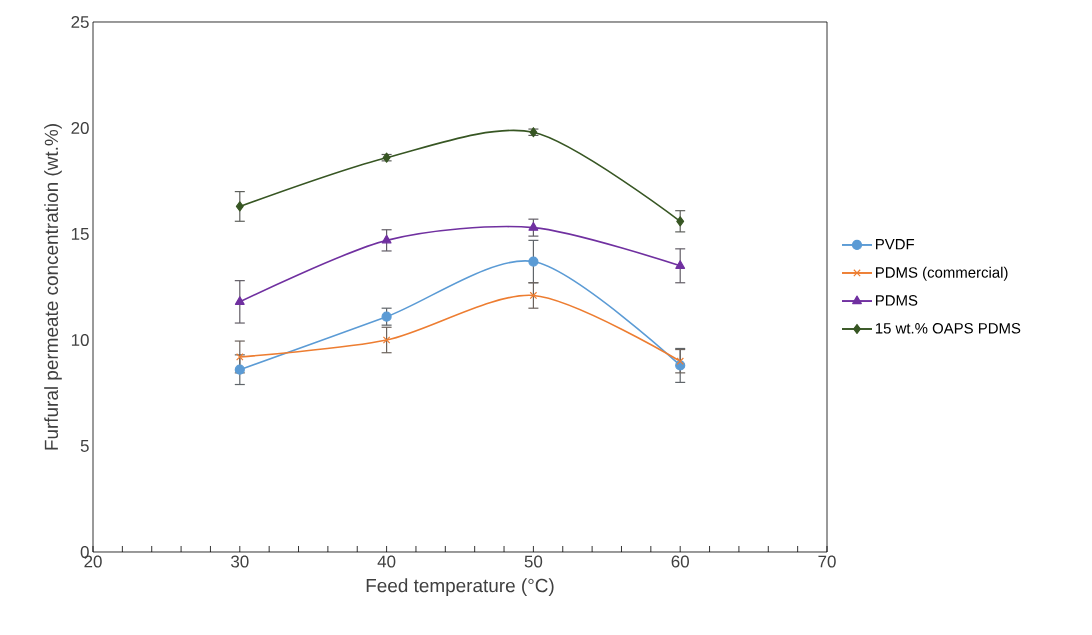 This screenshot has height=635, width=1092. I want to click on x-tick-label: 40, so click(386, 561).